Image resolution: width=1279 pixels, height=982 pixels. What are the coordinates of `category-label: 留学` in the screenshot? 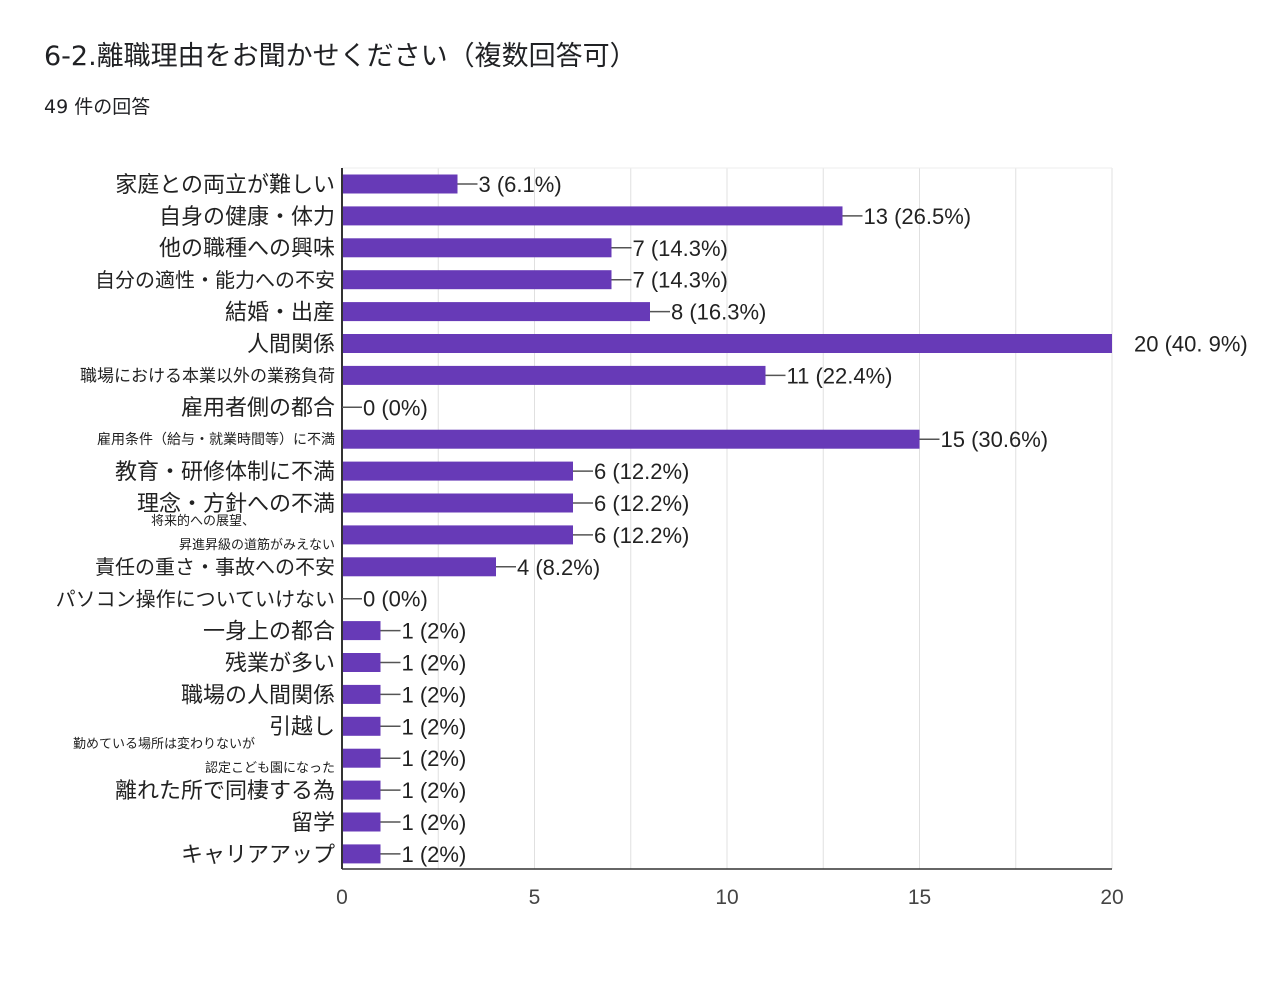 It's located at (313, 823).